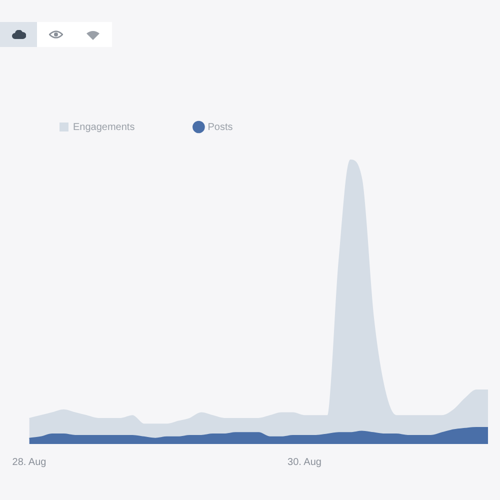 This screenshot has height=500, width=500. I want to click on x-tick-label: 30. Aug, so click(305, 462).